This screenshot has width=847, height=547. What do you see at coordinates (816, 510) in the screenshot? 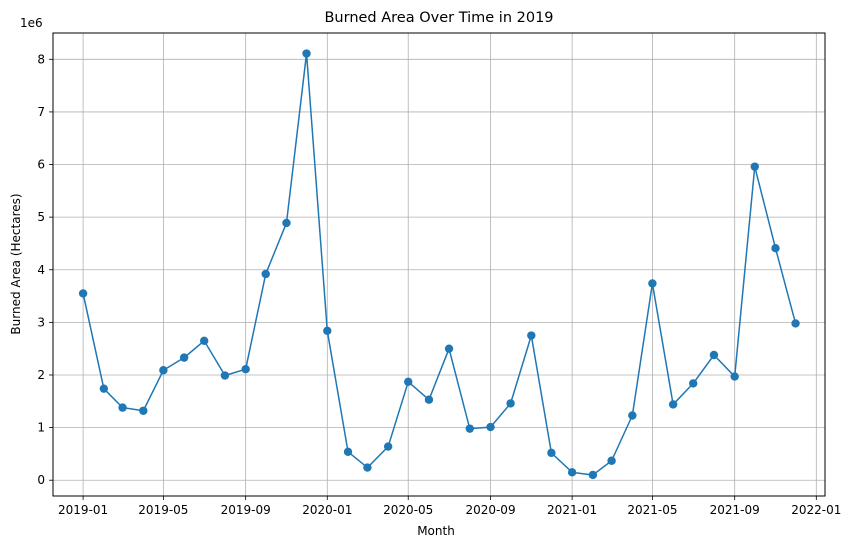
I see `x-tick-label: 2022-01` at bounding box center [816, 510].